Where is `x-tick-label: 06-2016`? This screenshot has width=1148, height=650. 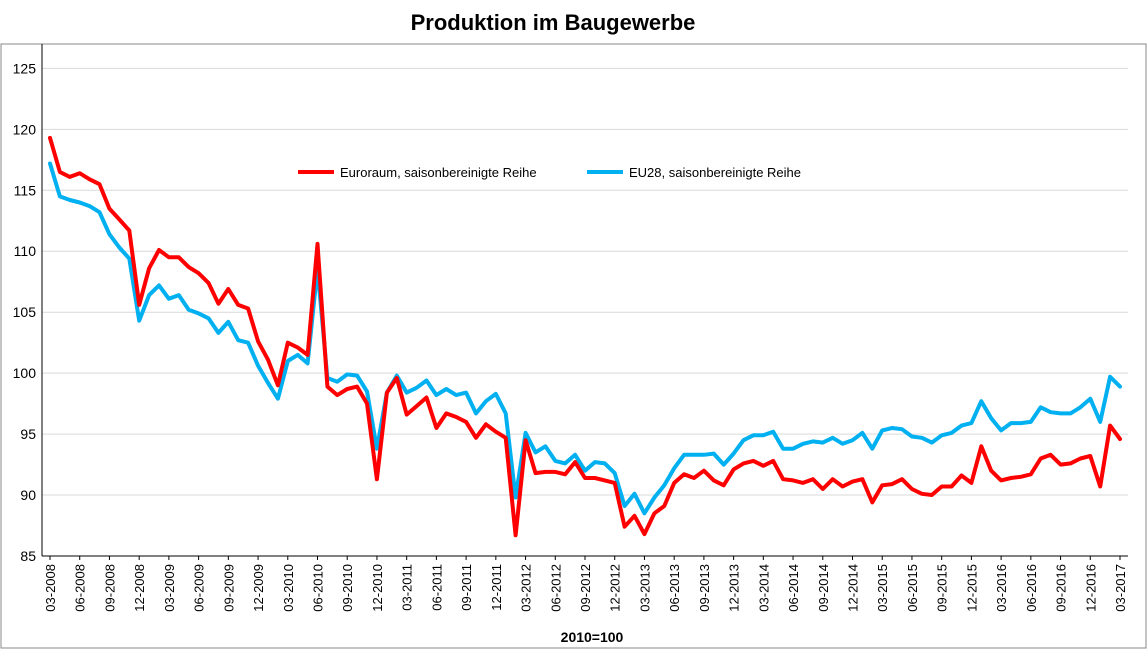
x-tick-label: 06-2016 is located at coordinates (1031, 588).